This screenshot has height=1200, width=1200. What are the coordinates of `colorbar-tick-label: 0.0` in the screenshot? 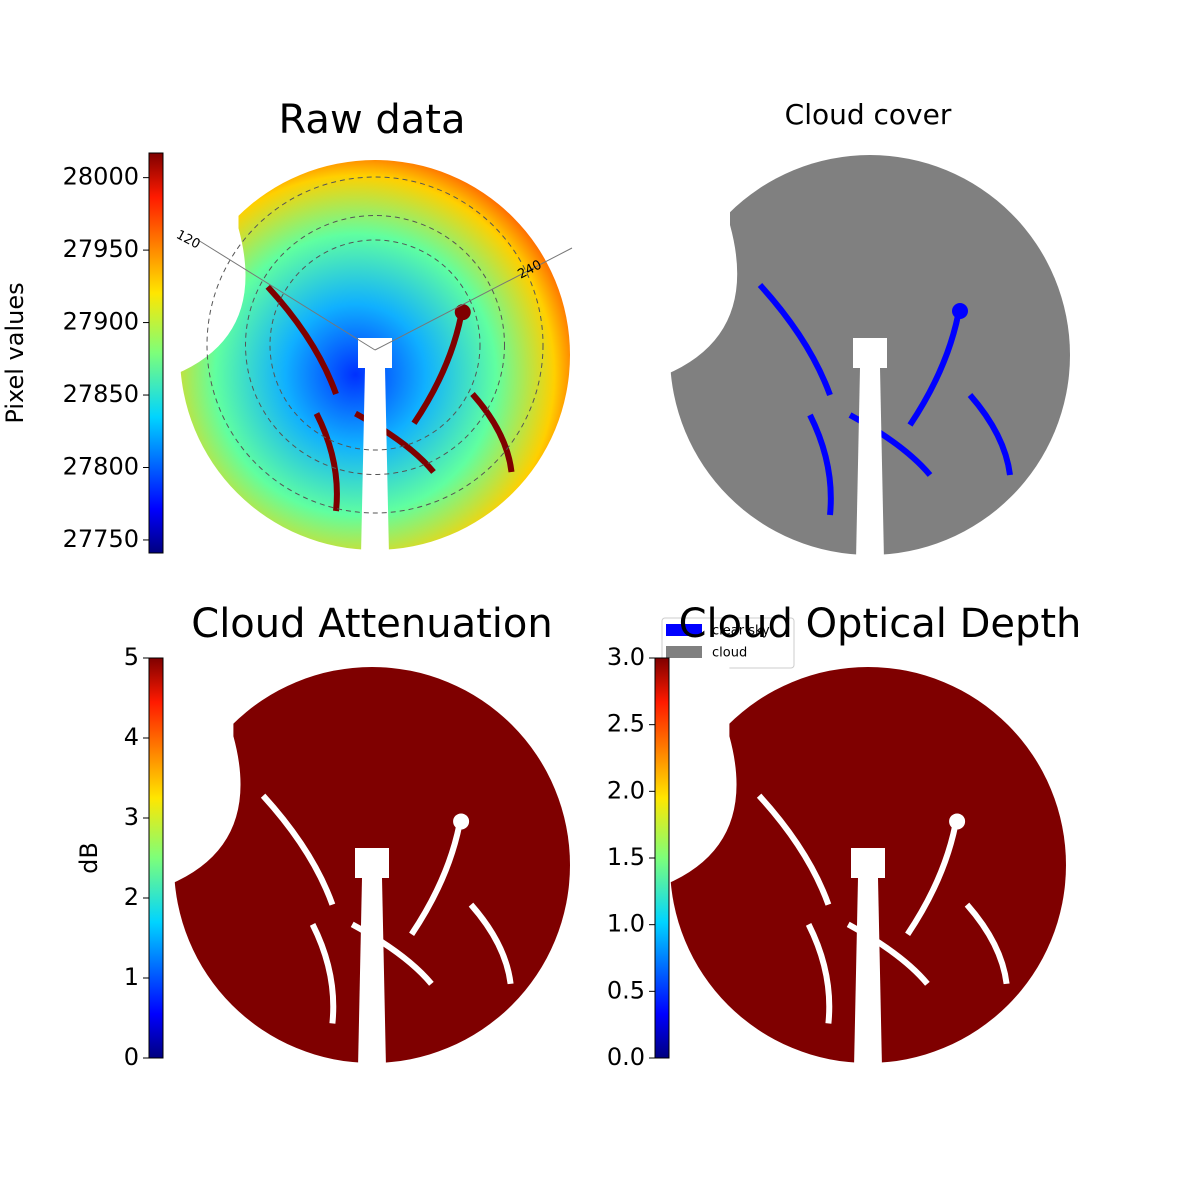 It's located at (626, 1057).